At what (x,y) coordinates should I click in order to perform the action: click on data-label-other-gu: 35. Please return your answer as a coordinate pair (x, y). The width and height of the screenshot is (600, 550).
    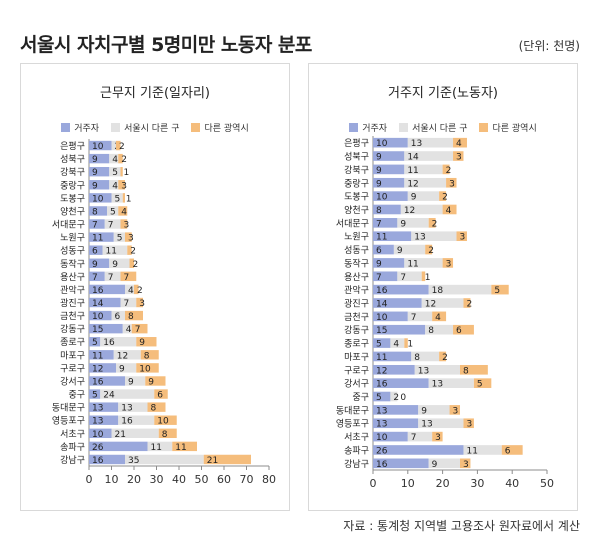
    Looking at the image, I should click on (133, 461).